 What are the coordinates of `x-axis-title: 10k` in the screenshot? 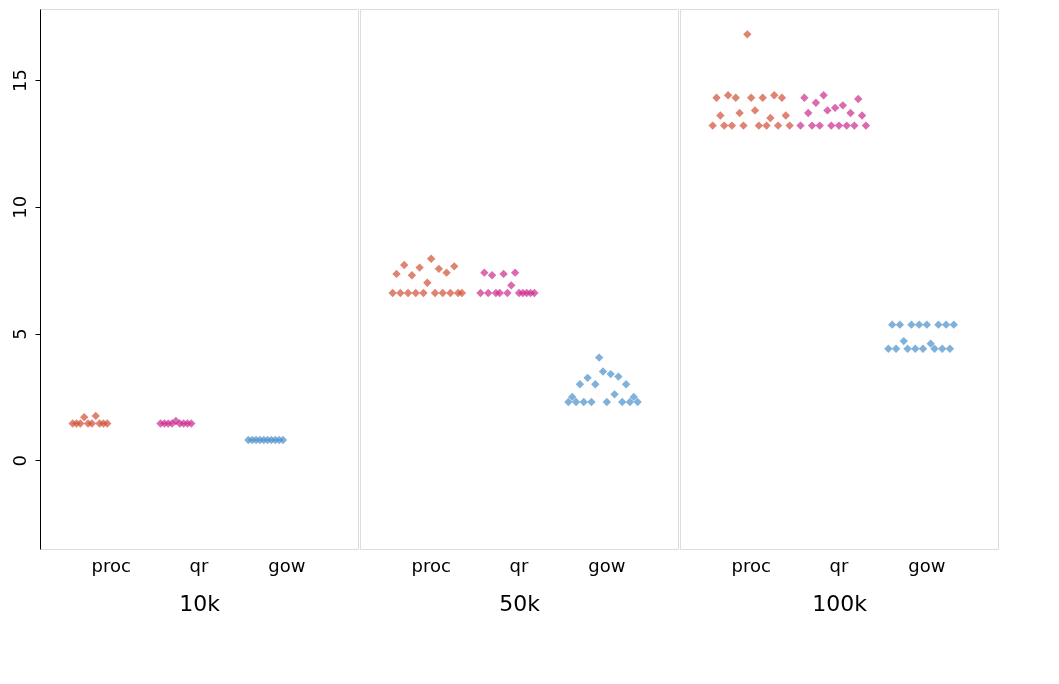 It's located at (200, 603).